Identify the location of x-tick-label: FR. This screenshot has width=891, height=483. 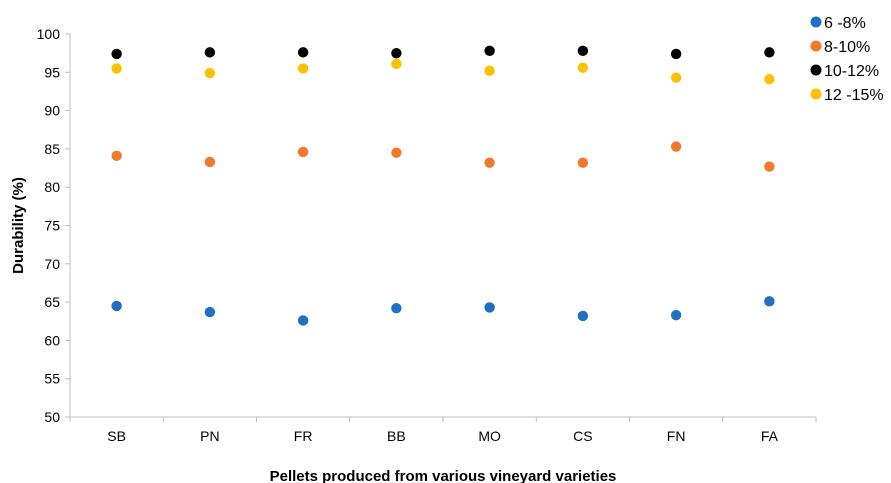
(303, 436).